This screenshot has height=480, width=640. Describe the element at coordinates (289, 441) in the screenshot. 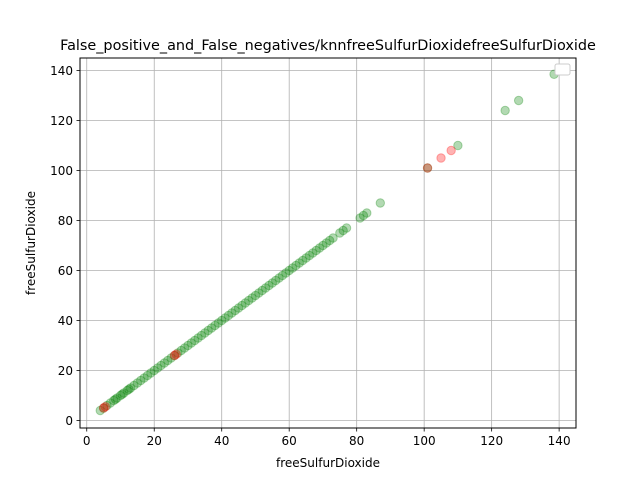

I see `x-tick-label: 60` at that location.